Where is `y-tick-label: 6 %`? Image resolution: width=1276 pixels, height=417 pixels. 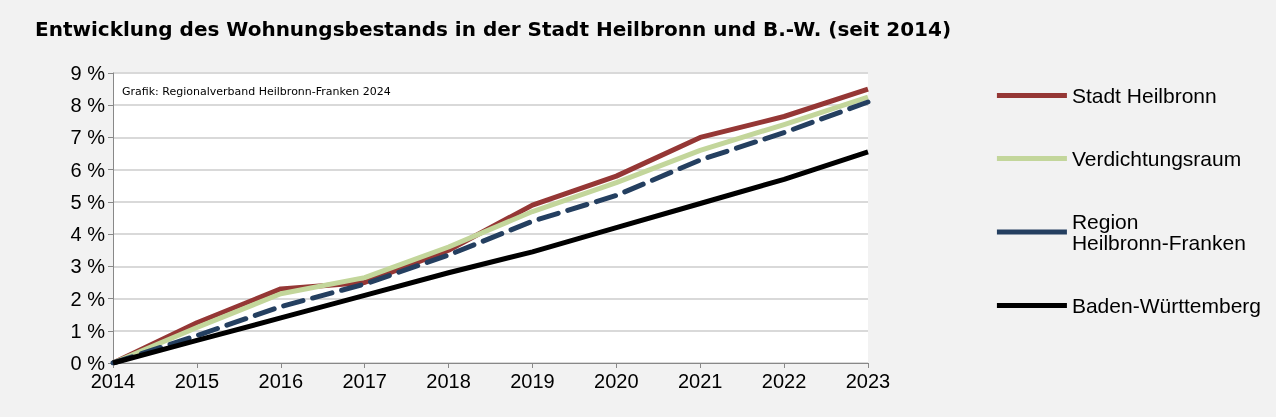
y-tick-label: 6 % is located at coordinates (88, 169).